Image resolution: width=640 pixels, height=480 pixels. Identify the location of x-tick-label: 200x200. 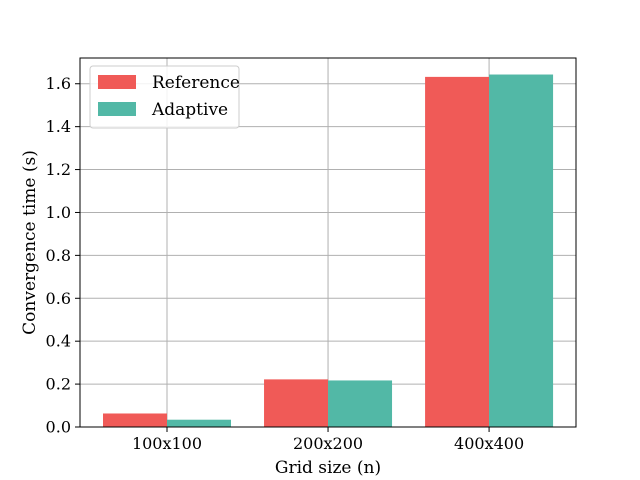
(328, 443).